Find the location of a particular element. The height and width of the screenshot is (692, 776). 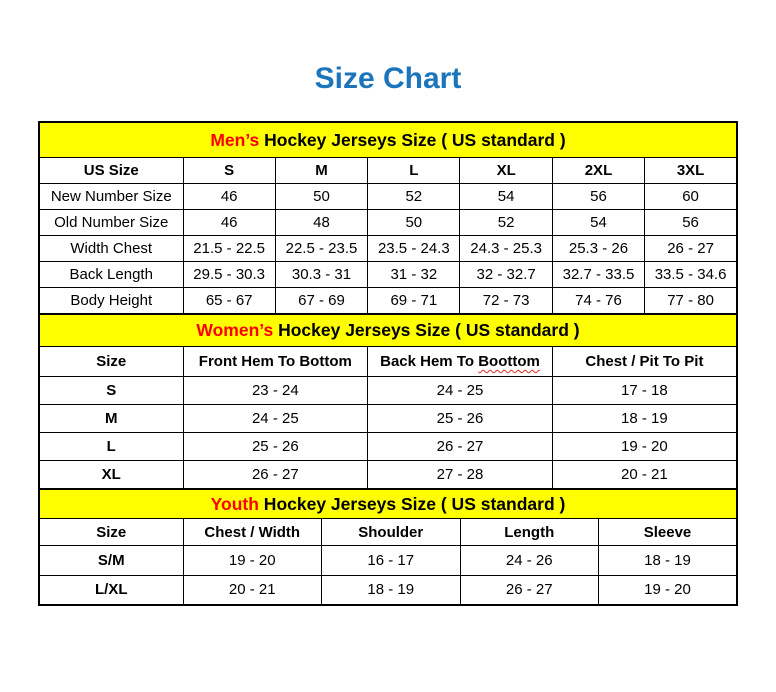

size-value: 56 is located at coordinates (691, 222).